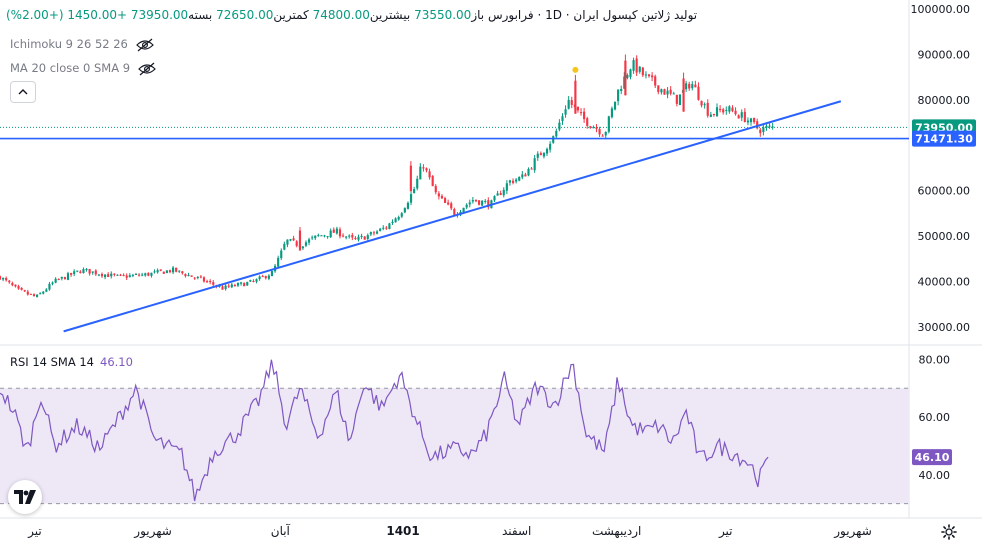 The image size is (982, 545). Describe the element at coordinates (83, 68) in the screenshot. I see `ma-legend: MA 20 close 0 SMA 9` at that location.